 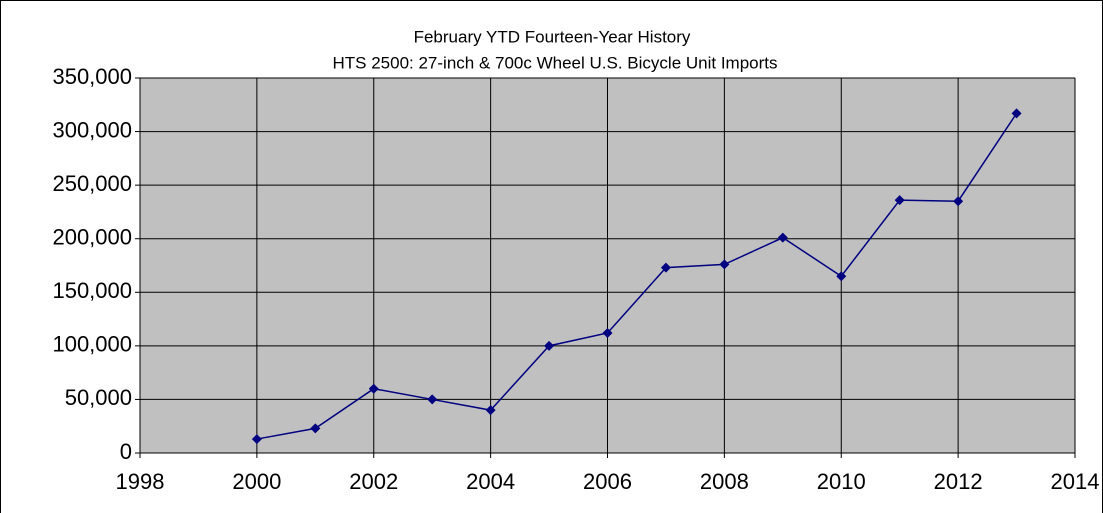 I want to click on y-tick-label: 200,000, so click(x=92, y=237).